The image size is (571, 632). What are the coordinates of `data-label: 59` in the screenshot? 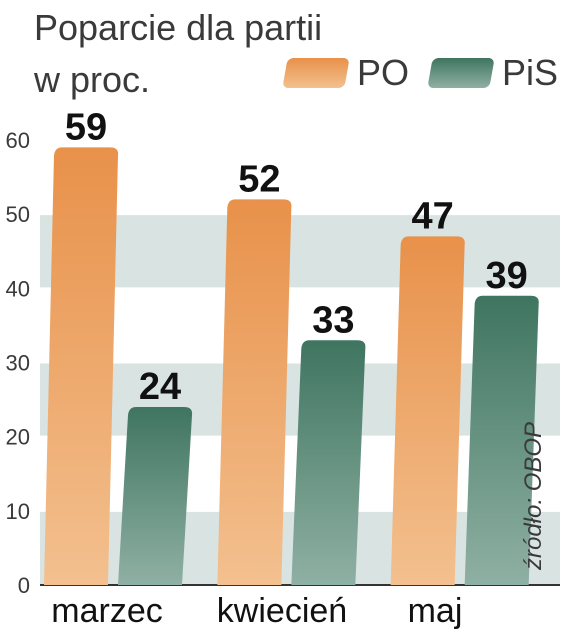 It's located at (86, 127).